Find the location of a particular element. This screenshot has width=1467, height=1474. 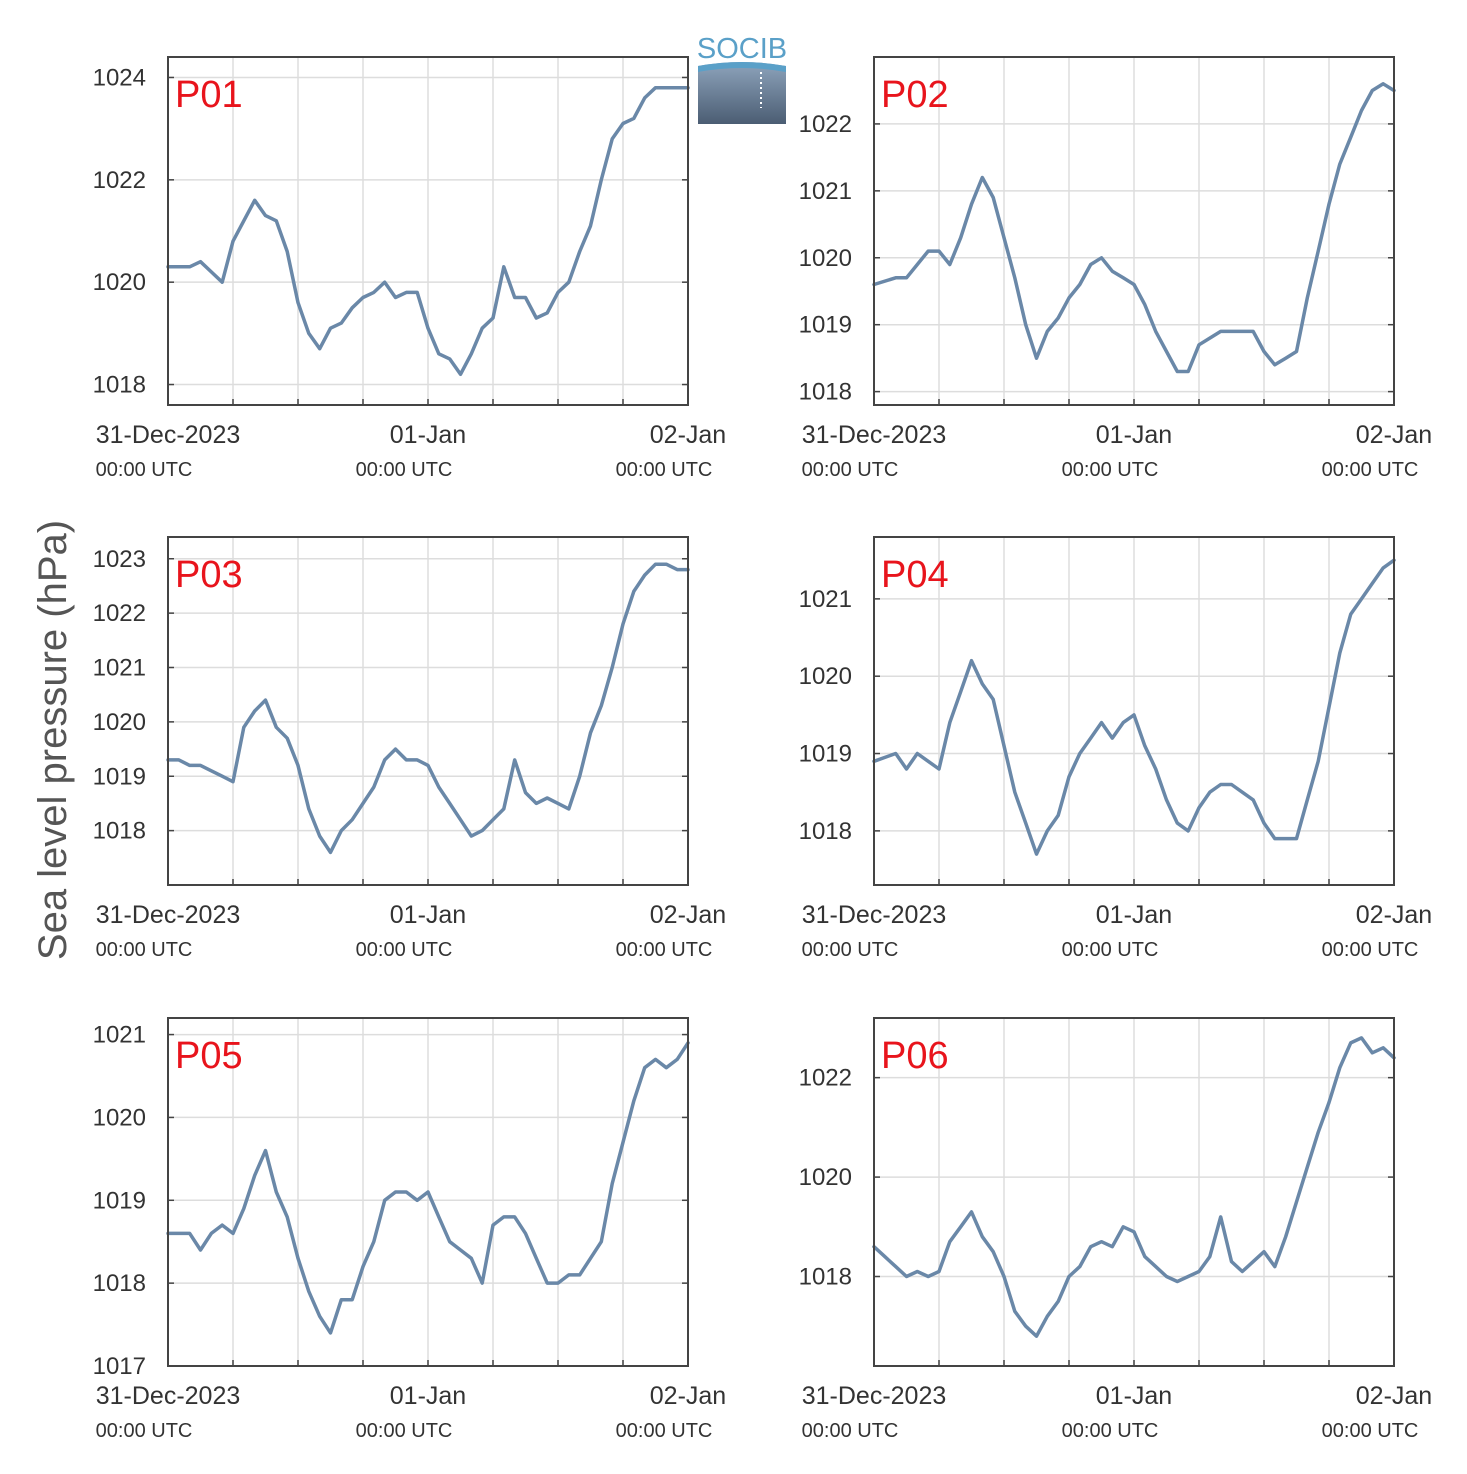

panel-label: P01 is located at coordinates (209, 95).